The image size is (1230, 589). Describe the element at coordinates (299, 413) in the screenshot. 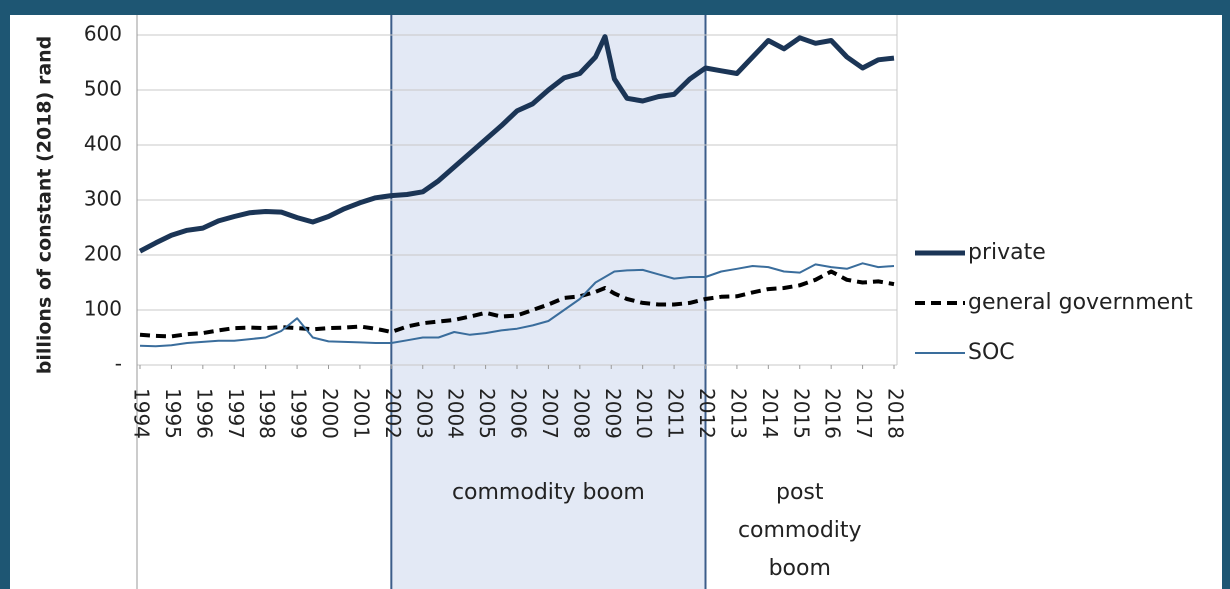

I see `x-tick-label: 1999` at that location.